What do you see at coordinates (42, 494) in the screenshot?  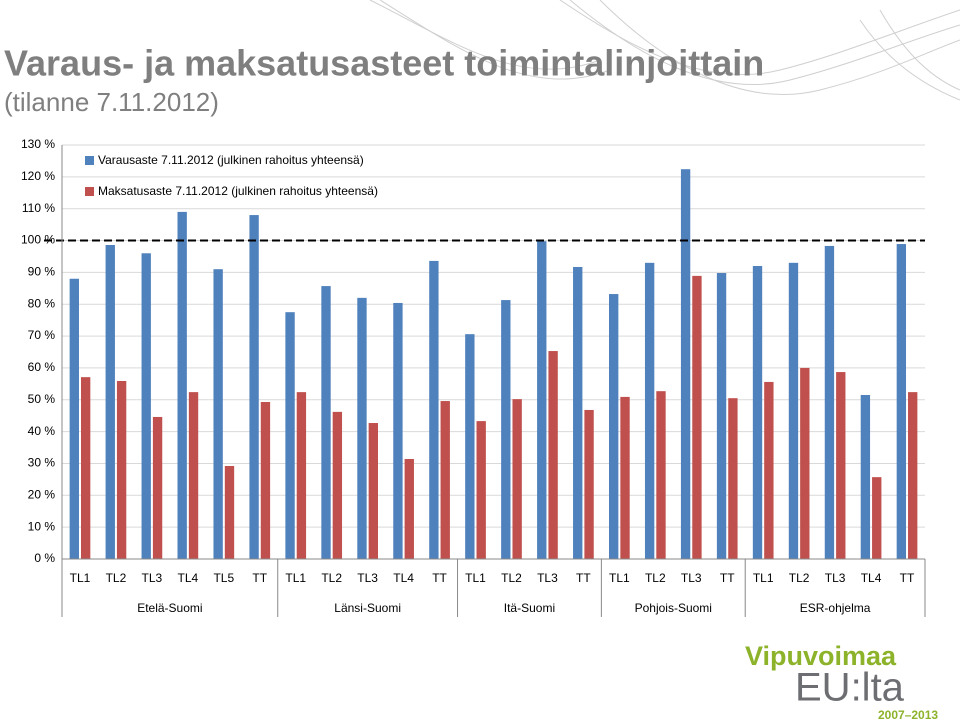 I see `y-tick-label: 20 %` at bounding box center [42, 494].